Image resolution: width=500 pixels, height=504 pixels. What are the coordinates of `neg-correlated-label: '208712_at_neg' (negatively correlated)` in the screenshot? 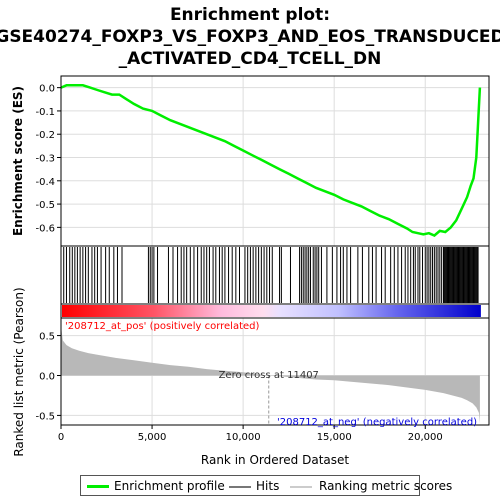 It's located at (377, 422).